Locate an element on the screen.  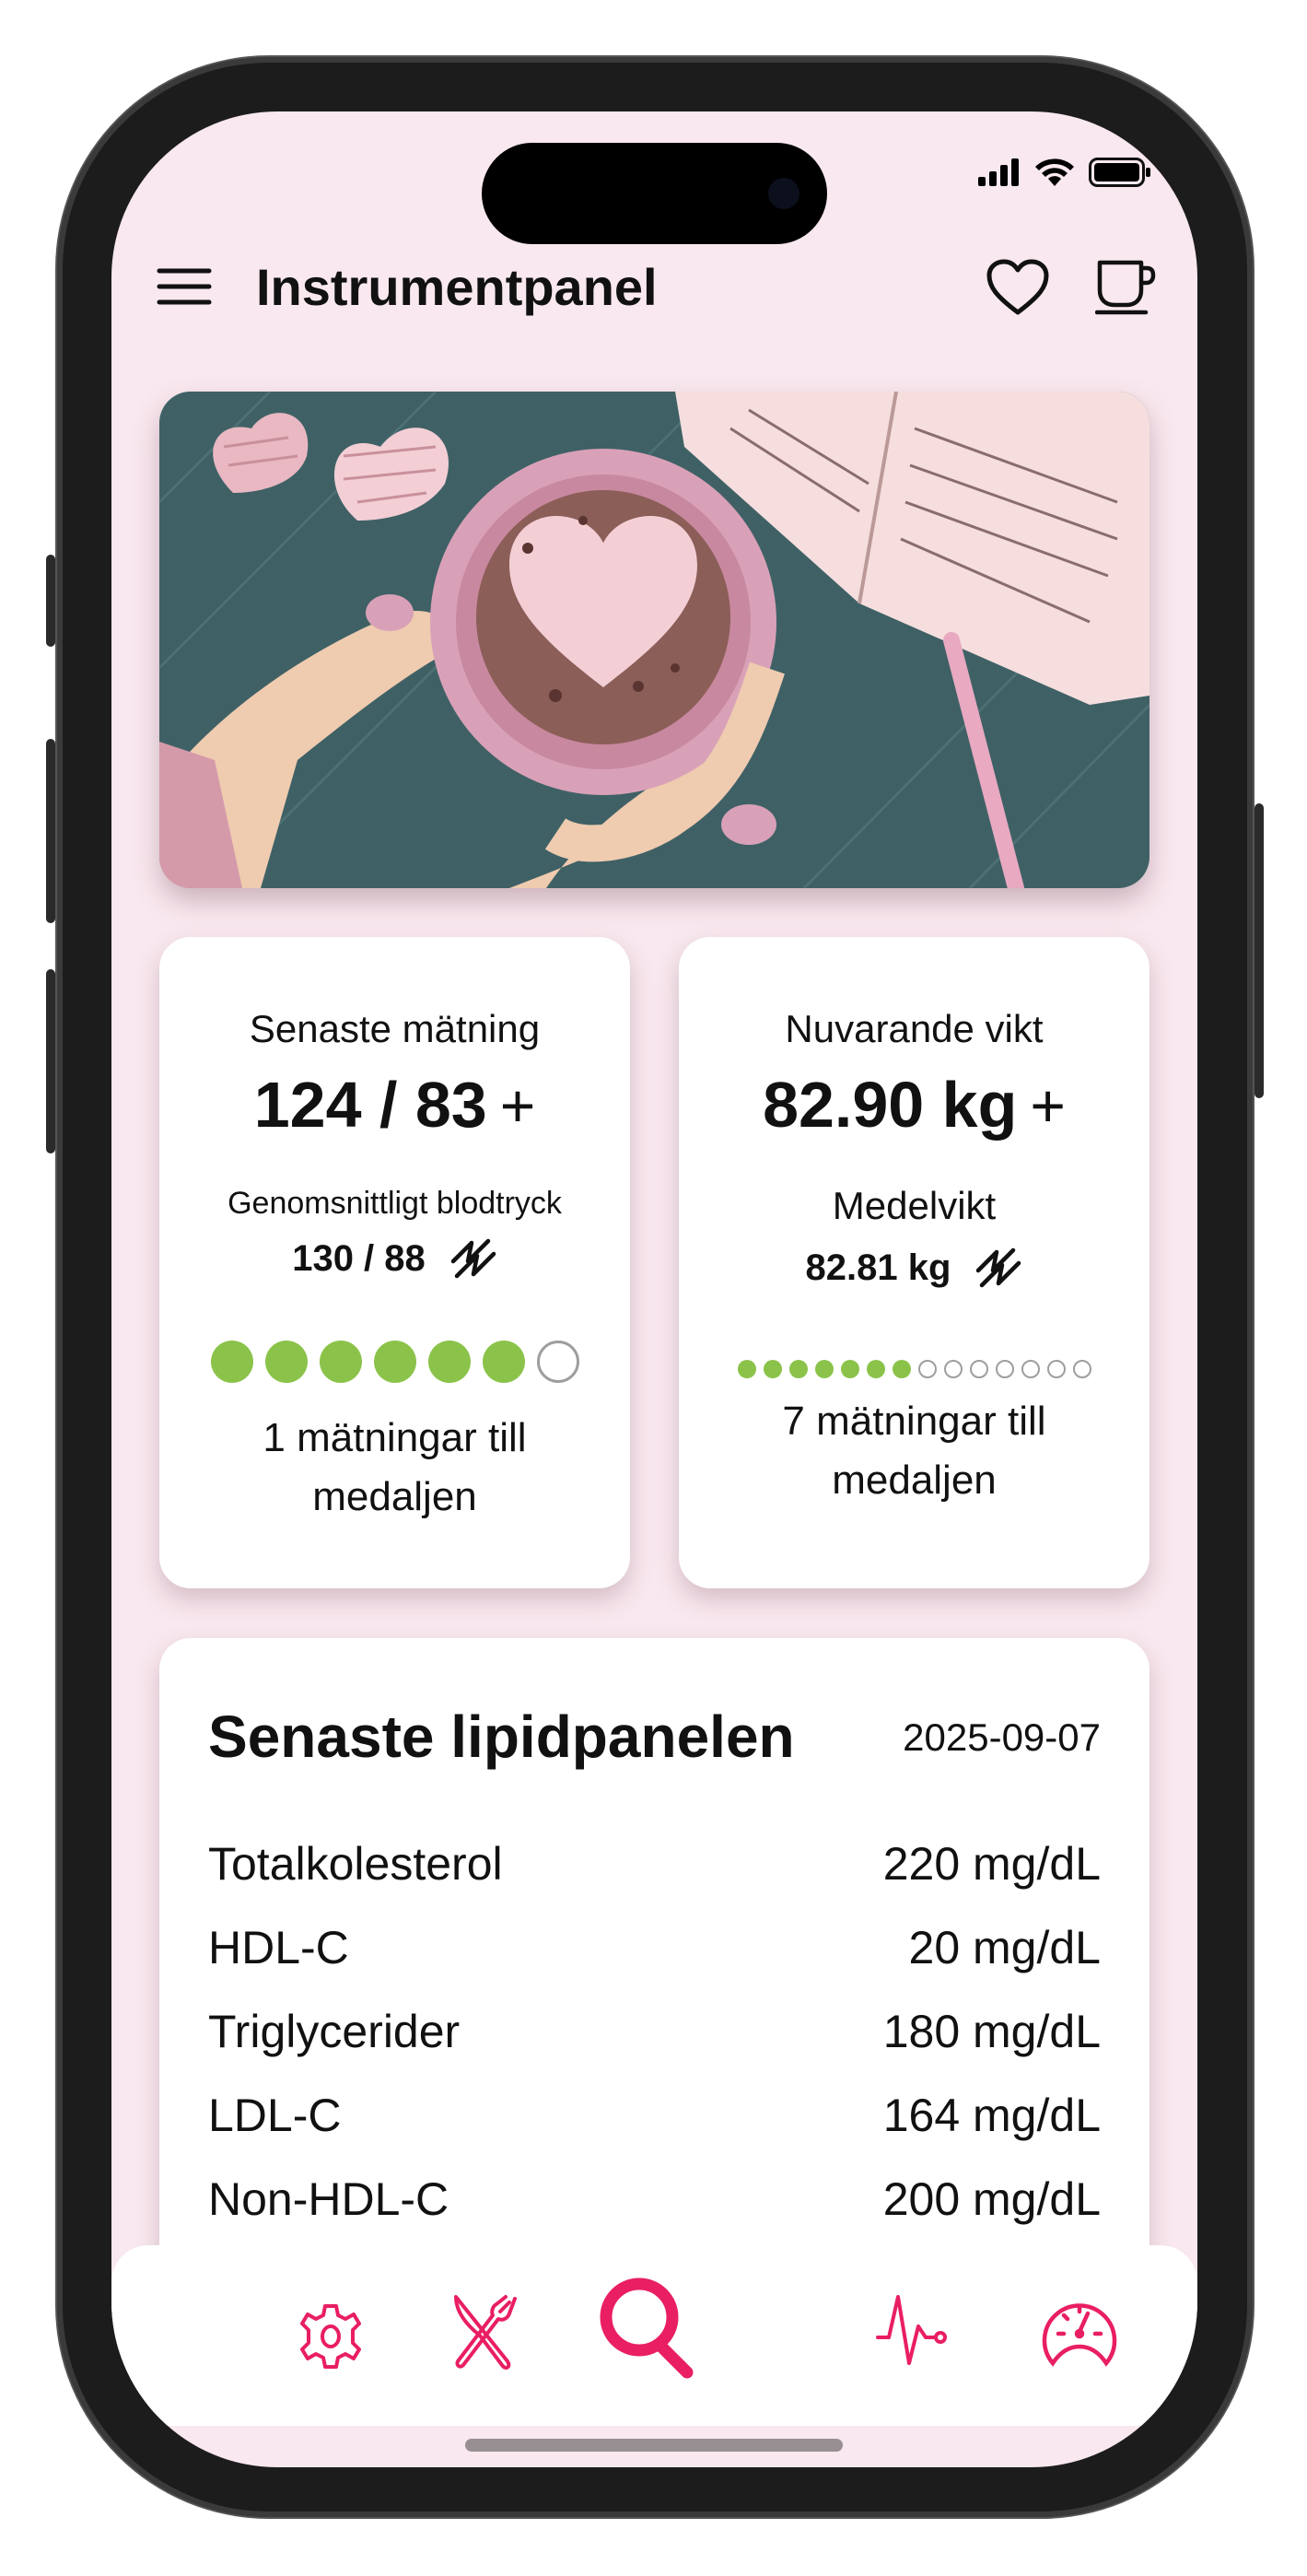
card-label: Nuvarande vikt is located at coordinates (915, 1028).